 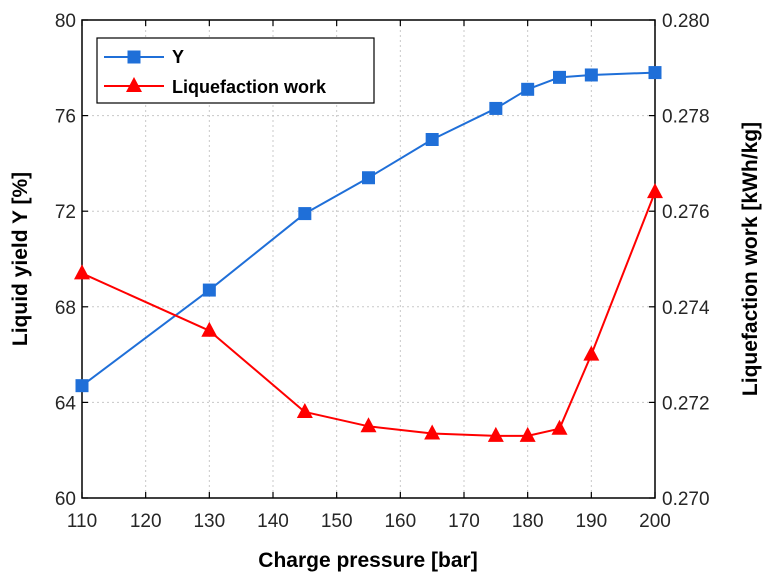 What do you see at coordinates (337, 521) in the screenshot?
I see `x-tick-label: 150` at bounding box center [337, 521].